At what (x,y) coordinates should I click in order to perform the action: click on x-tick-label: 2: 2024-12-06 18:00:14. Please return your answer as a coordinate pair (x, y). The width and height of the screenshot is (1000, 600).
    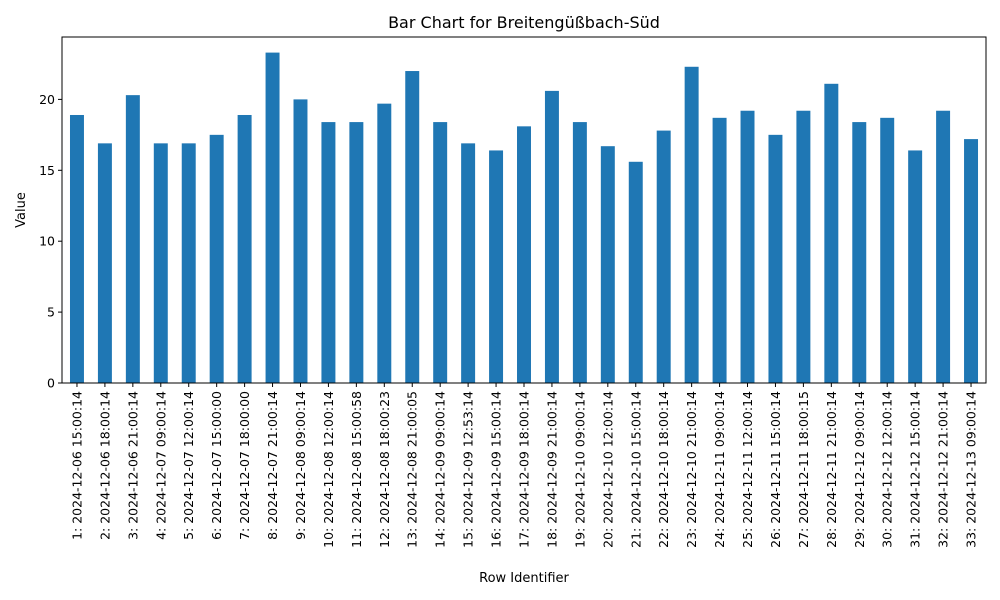
    Looking at the image, I should click on (104, 465).